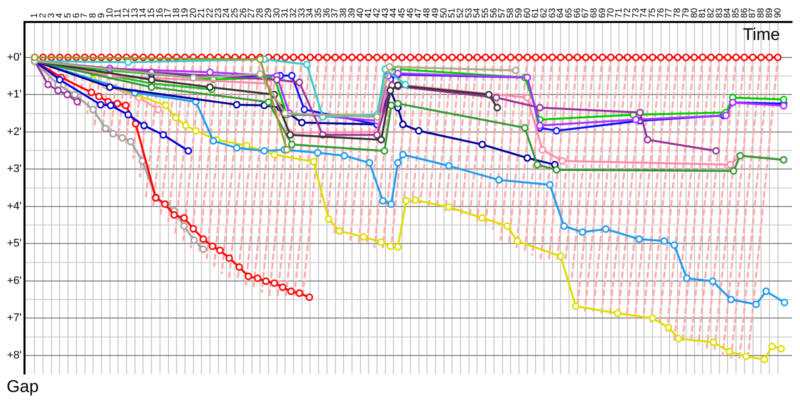  Describe the element at coordinates (385, 13) in the screenshot. I see `x-tick-label: 43` at that location.